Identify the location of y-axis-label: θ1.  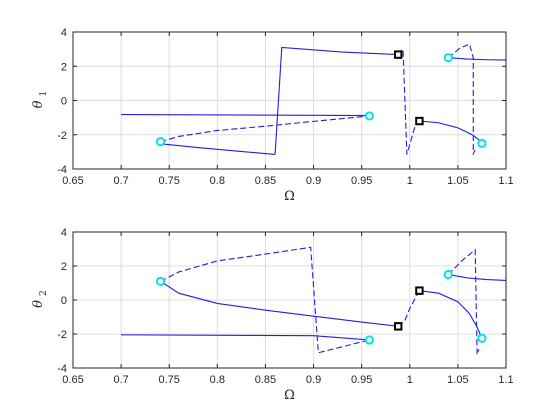
(40, 100).